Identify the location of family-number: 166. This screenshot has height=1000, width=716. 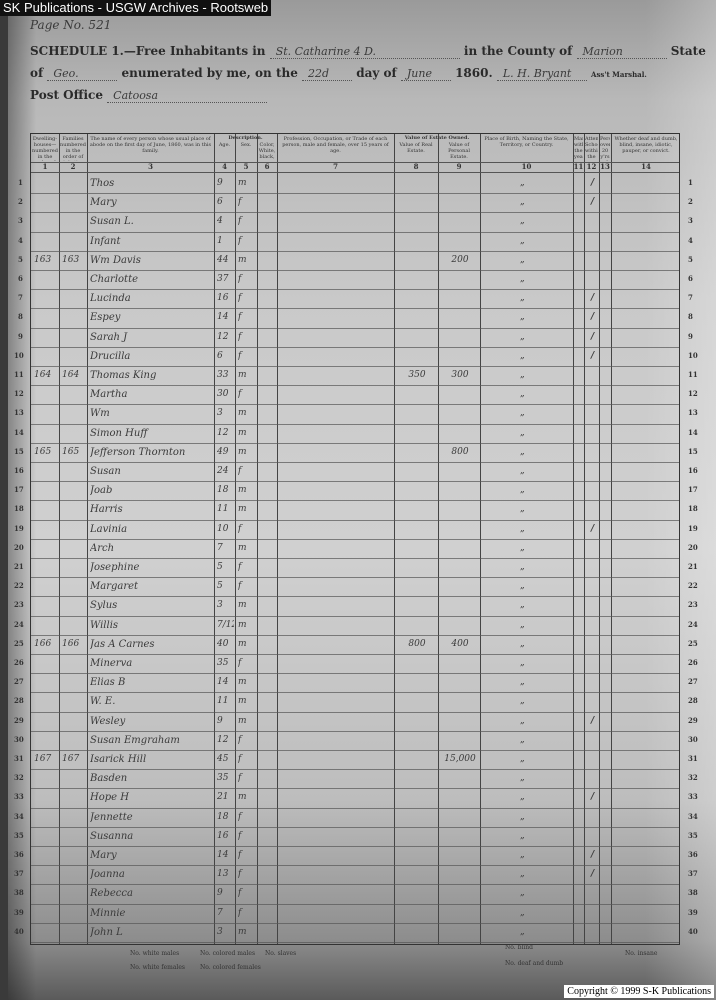
(71, 643).